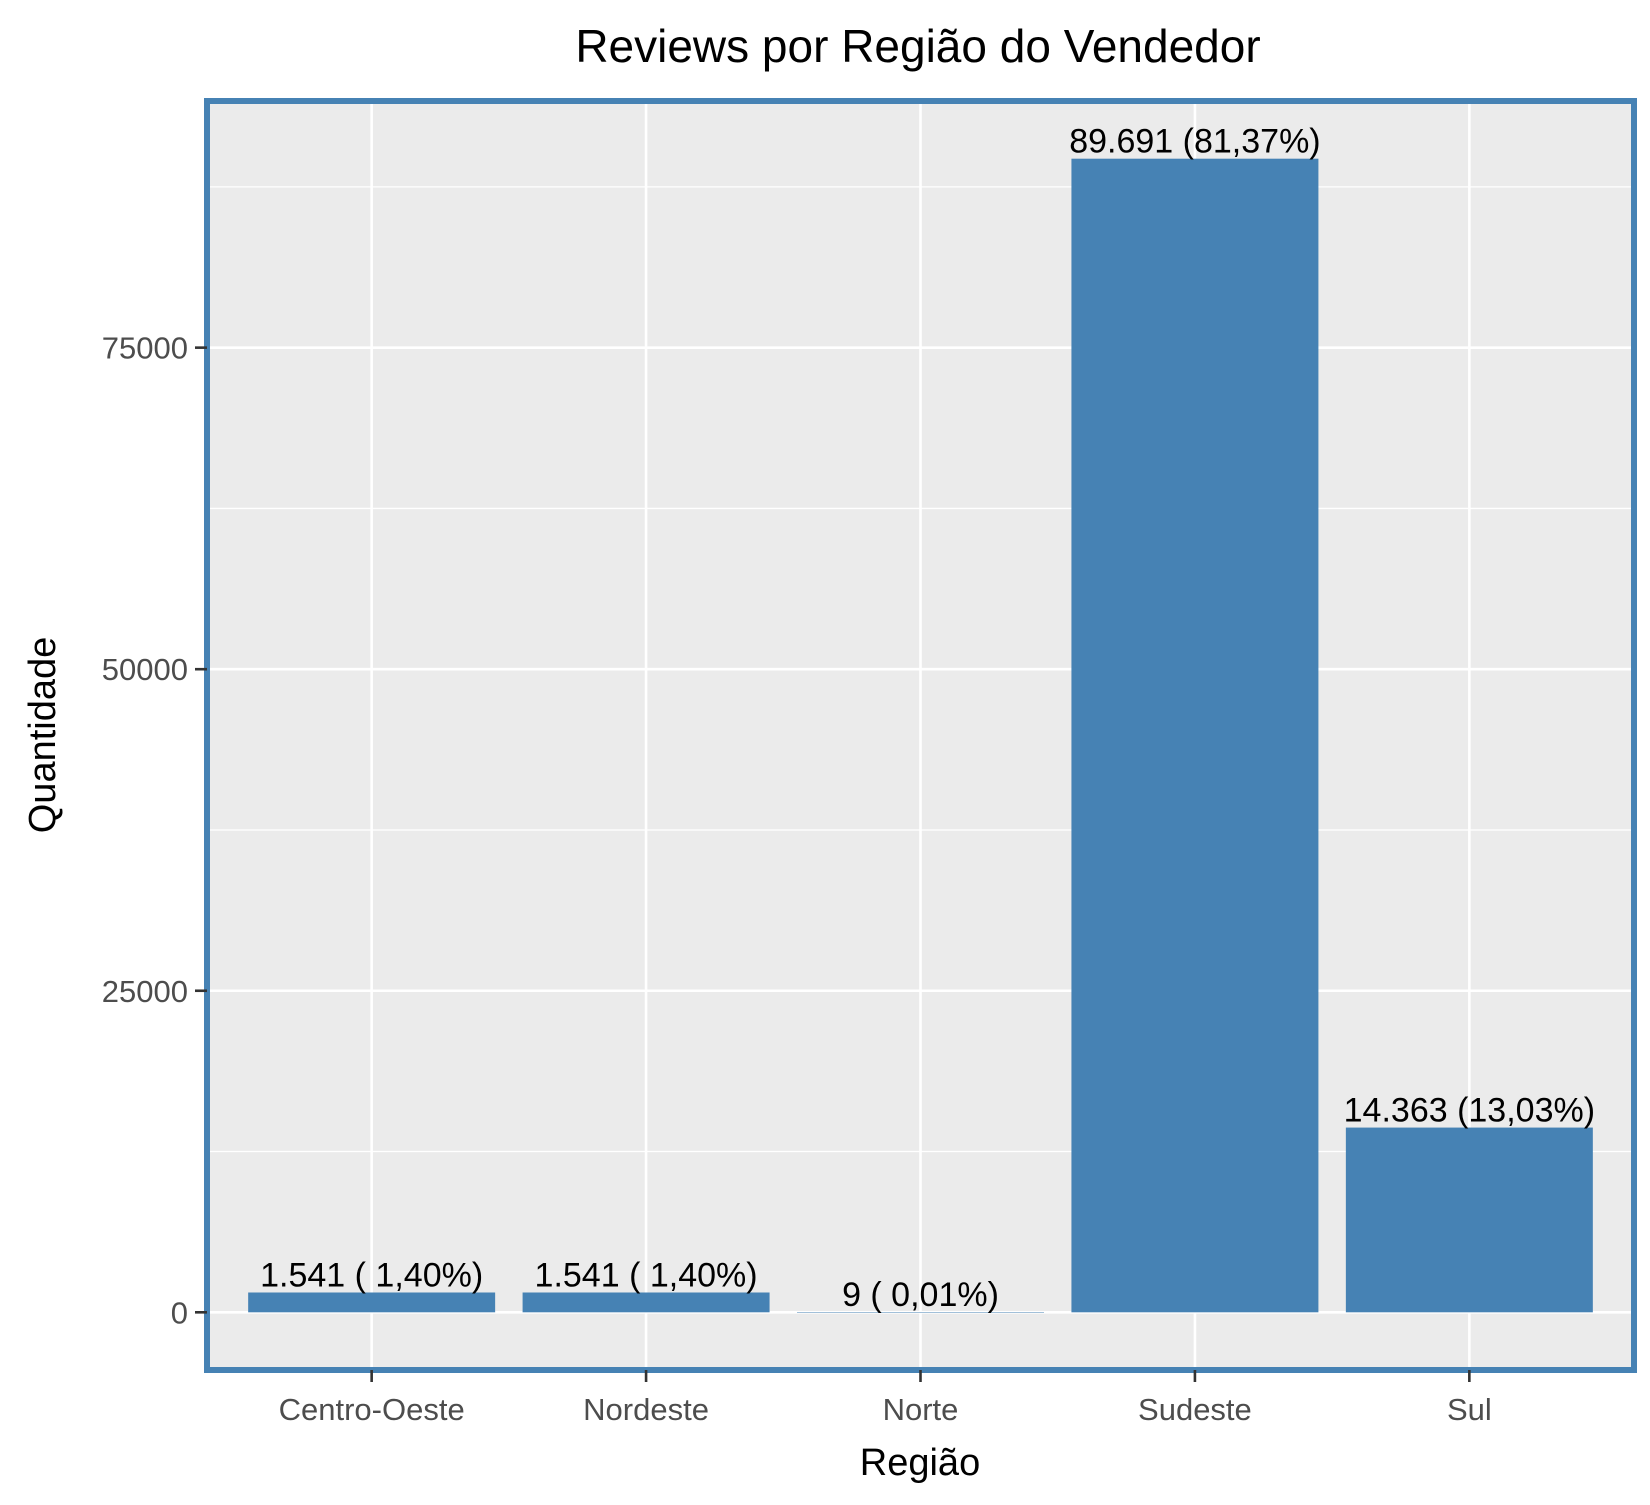  Describe the element at coordinates (1469, 1409) in the screenshot. I see `x-tick-label: Sul` at that location.